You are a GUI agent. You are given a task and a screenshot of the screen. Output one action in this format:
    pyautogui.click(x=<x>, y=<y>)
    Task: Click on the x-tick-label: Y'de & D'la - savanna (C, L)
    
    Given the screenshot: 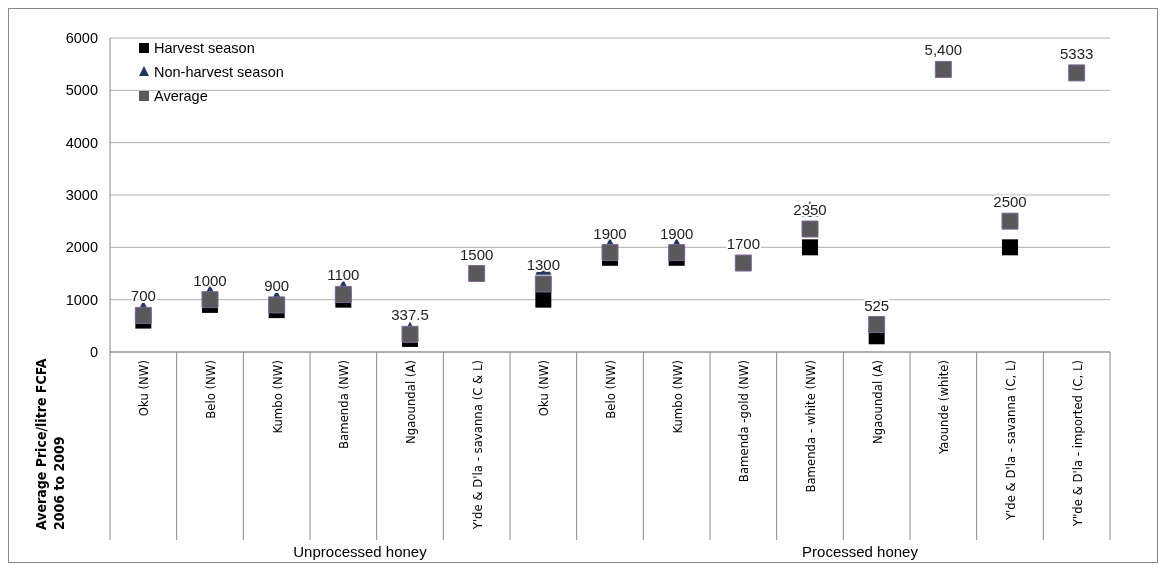 What is the action you would take?
    pyautogui.click(x=1010, y=441)
    